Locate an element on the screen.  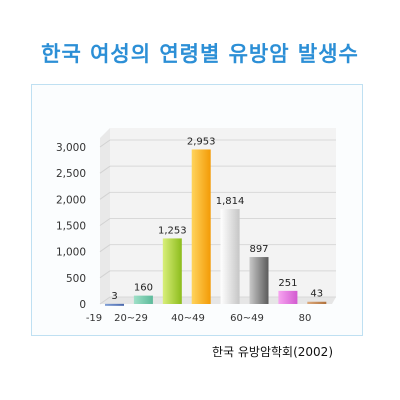
chart-title: 한국 여성의 연령별 유방암 발생수 is located at coordinates (200, 54).